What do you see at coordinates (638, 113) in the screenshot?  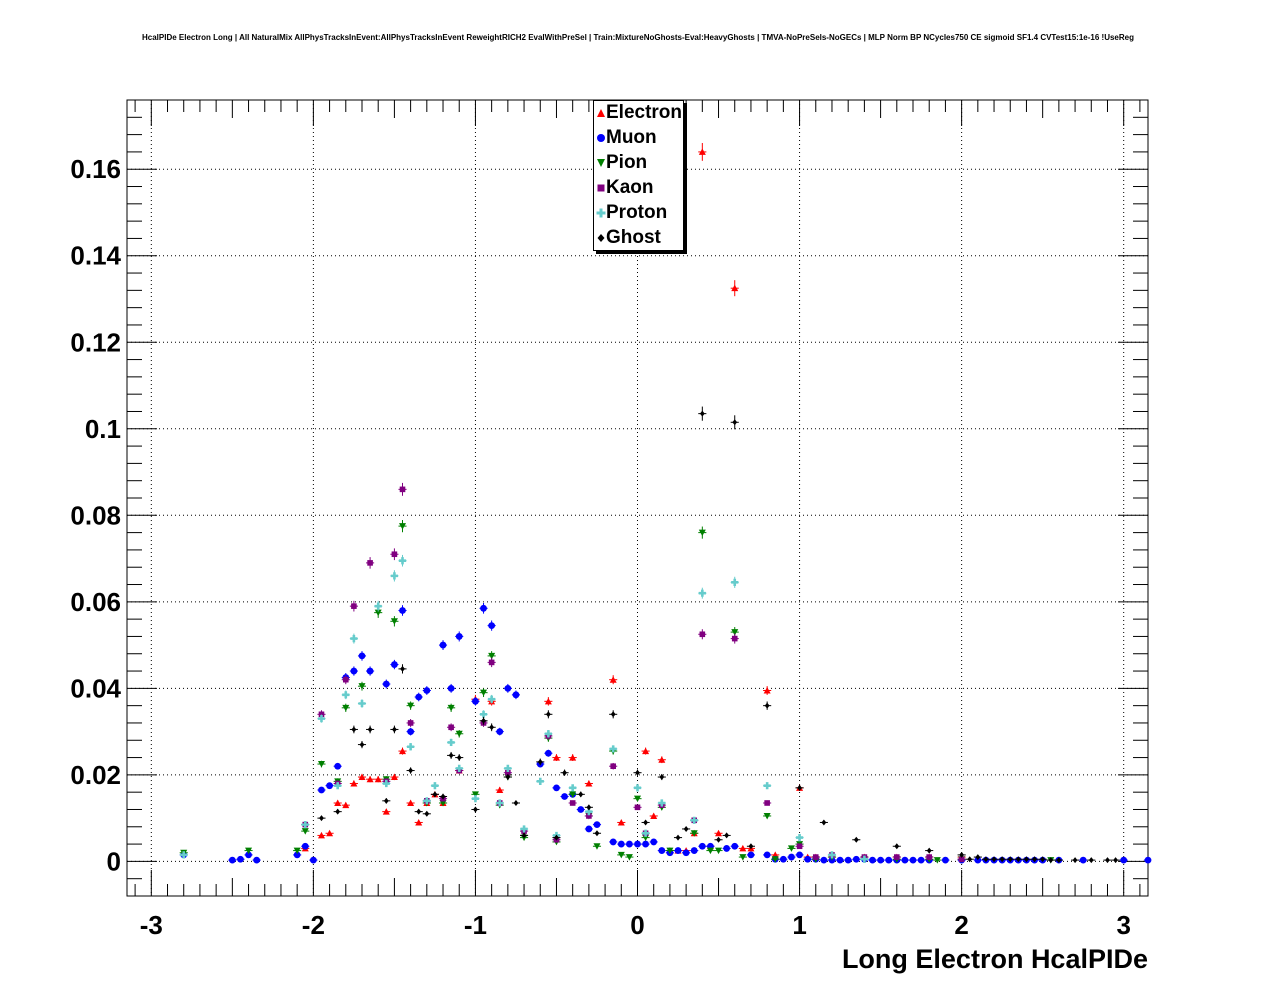 I see `legend-item-electron: Electron` at bounding box center [638, 113].